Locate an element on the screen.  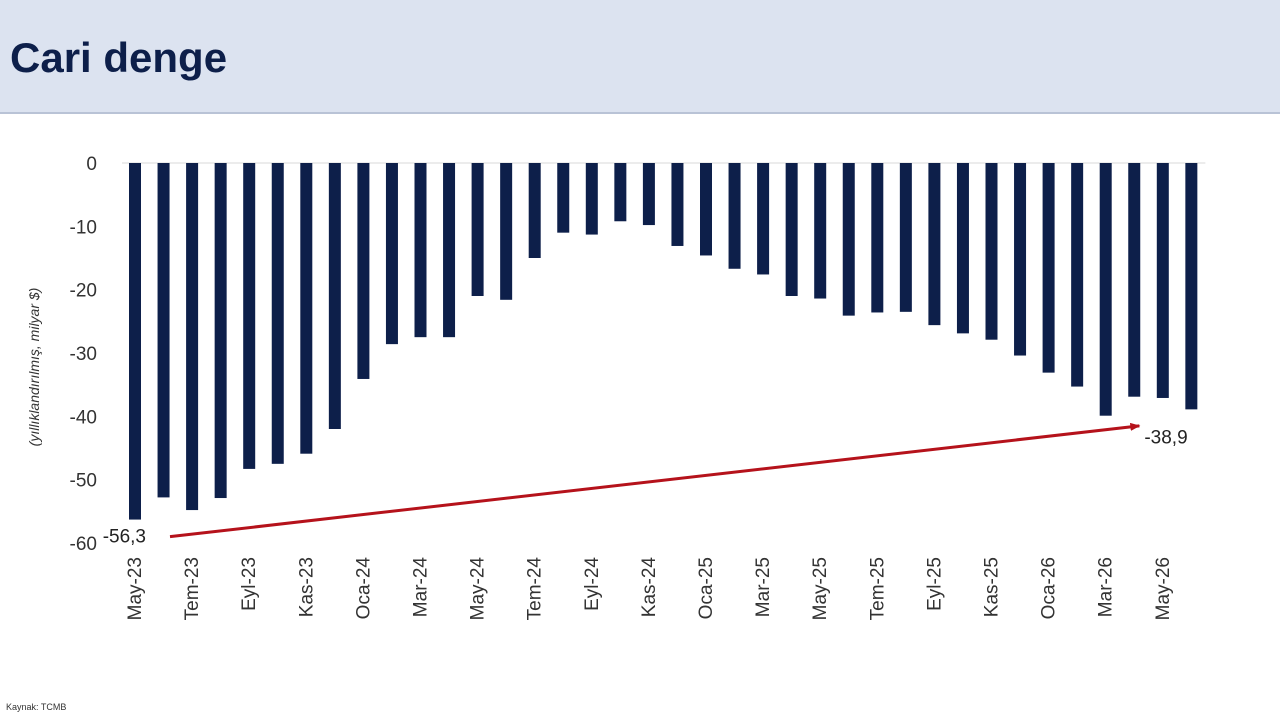
y-tick-label: -30 is located at coordinates (83, 354).